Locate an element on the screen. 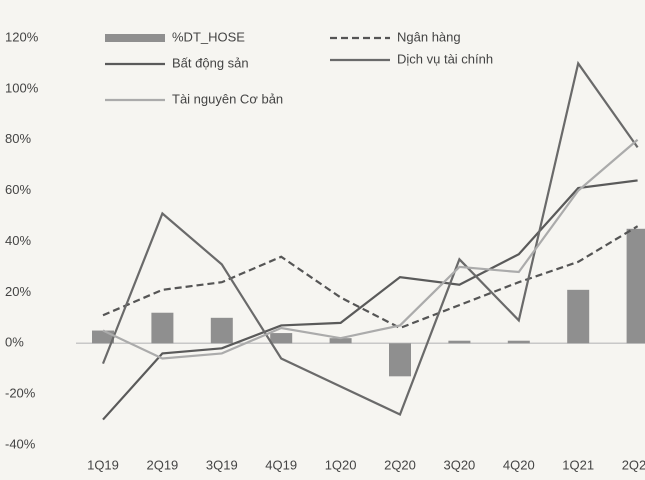 Image resolution: width=645 pixels, height=480 pixels. y-tick-label: -20% is located at coordinates (20, 393).